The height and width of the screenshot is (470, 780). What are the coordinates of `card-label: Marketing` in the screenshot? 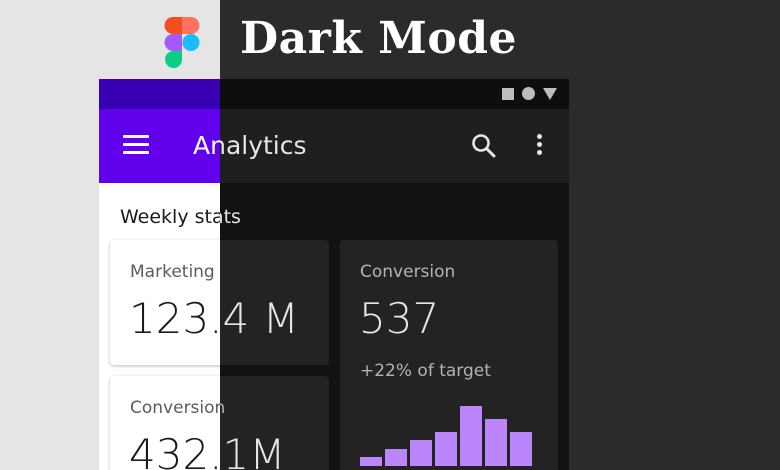 It's located at (172, 272).